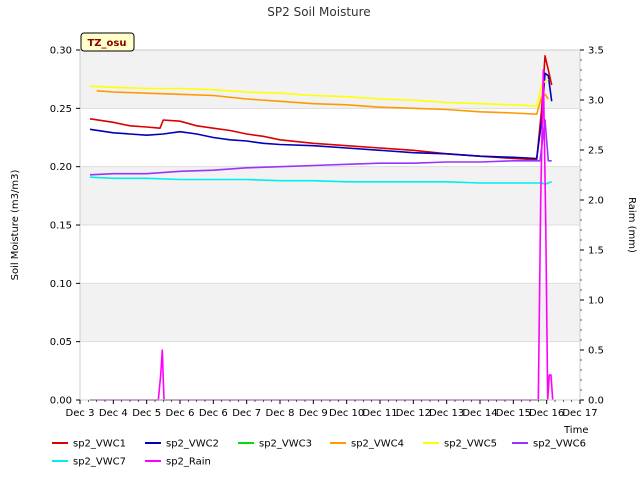 This screenshot has width=640, height=480. I want to click on x-tick-label: Dec 8, so click(280, 413).